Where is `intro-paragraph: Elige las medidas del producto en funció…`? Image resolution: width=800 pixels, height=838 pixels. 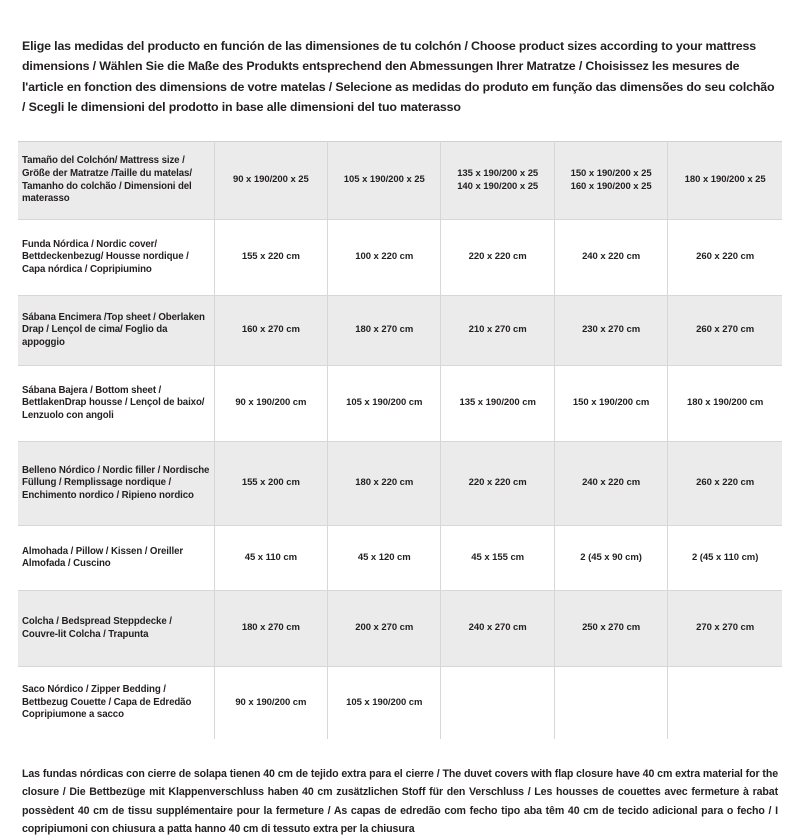 intro-paragraph: Elige las medidas del producto en funció… is located at coordinates (398, 76).